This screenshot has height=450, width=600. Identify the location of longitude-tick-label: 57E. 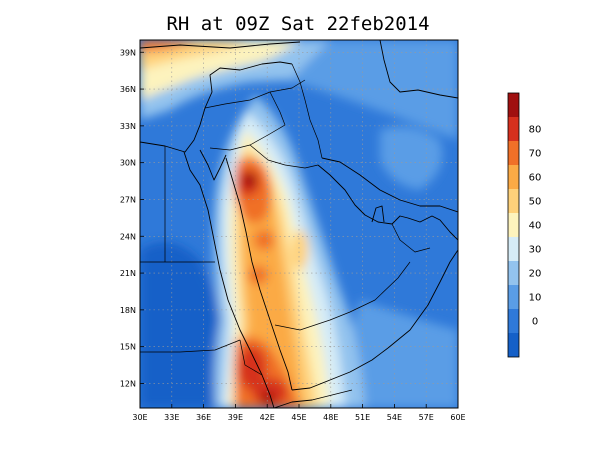
(426, 417).